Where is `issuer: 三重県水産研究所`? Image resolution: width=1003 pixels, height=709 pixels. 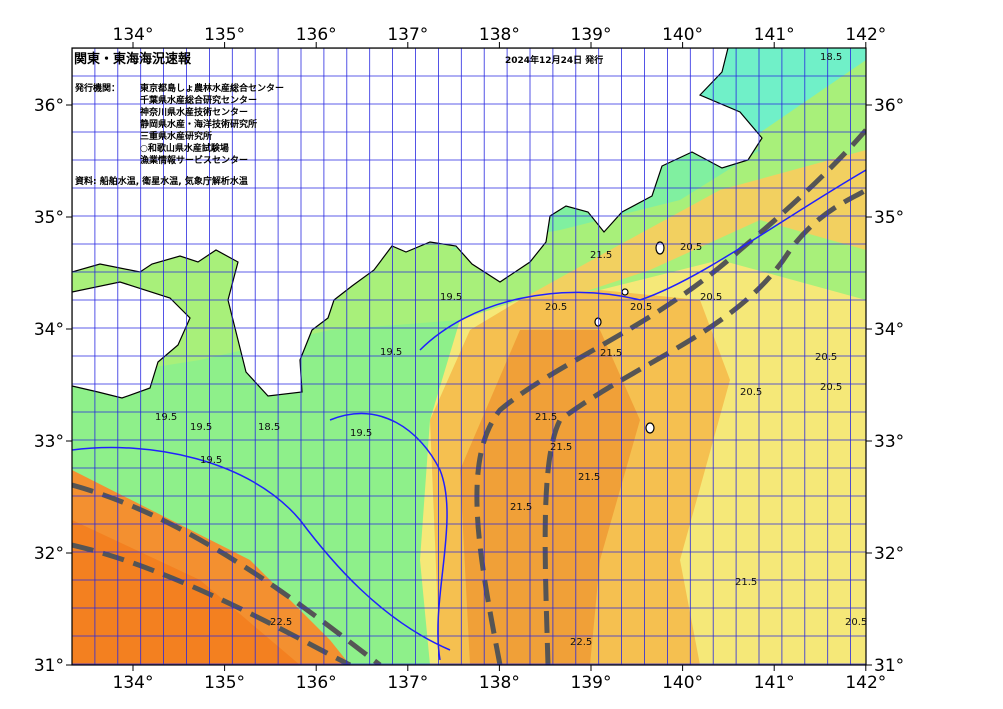
issuer: 三重県水産研究所 is located at coordinates (176, 136).